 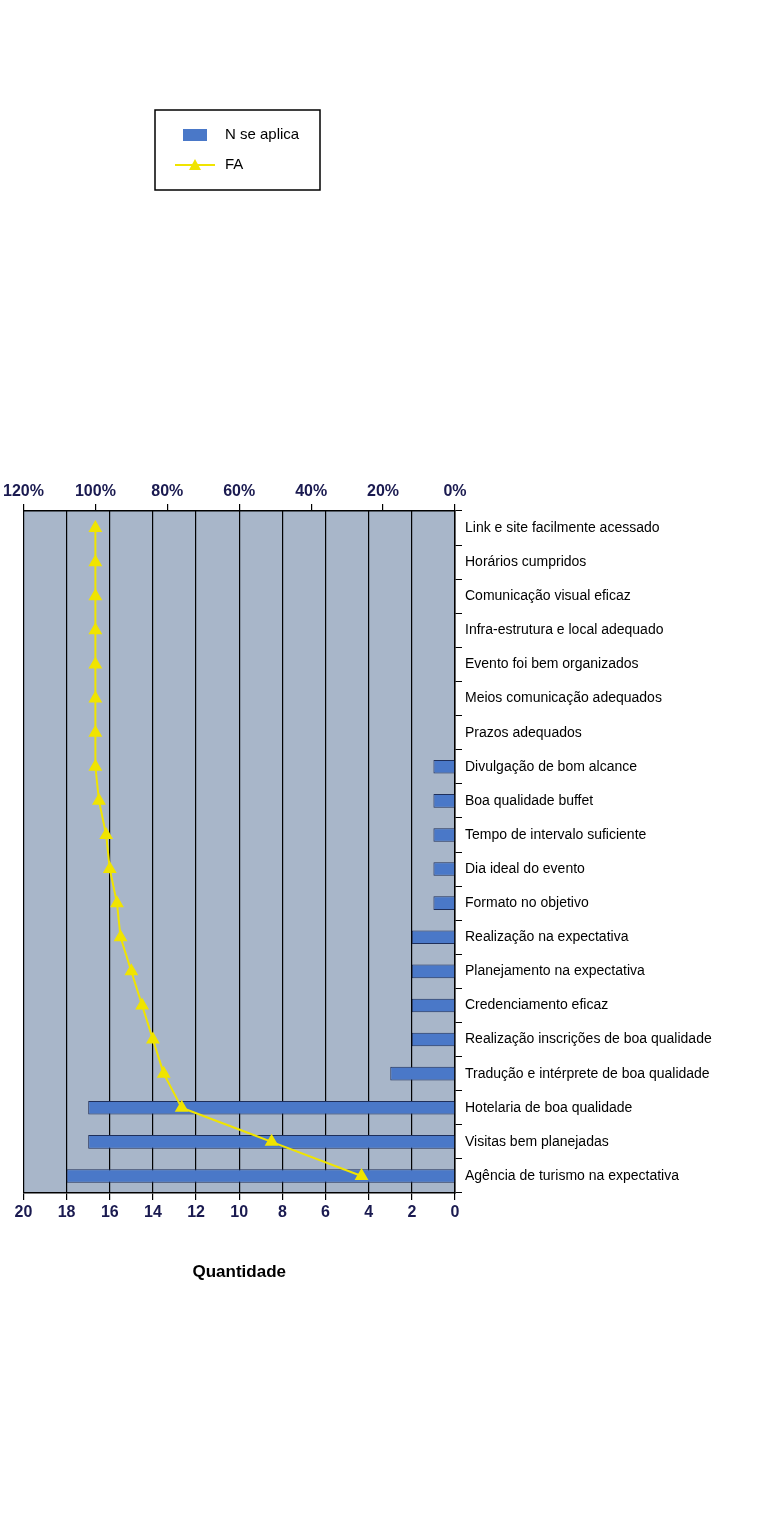 I want to click on y-tick-label: Formato no objetivo, so click(x=527, y=902).